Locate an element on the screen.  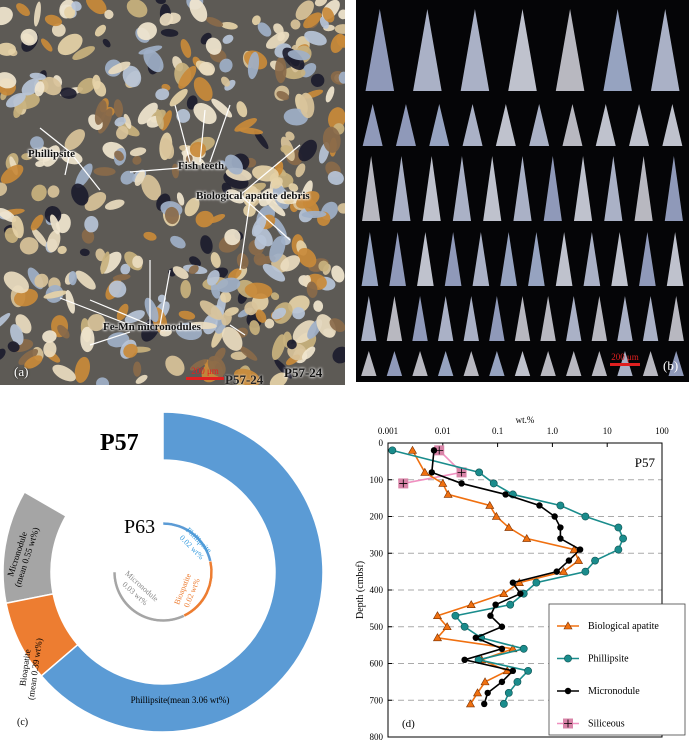
ring-label-p57: P57 is located at coordinates (119, 443).